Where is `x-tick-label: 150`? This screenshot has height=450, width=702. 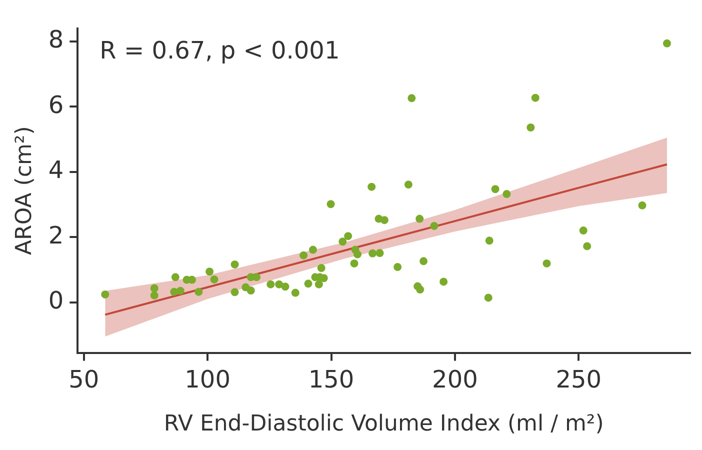
x-tick-label: 150 is located at coordinates (331, 379).